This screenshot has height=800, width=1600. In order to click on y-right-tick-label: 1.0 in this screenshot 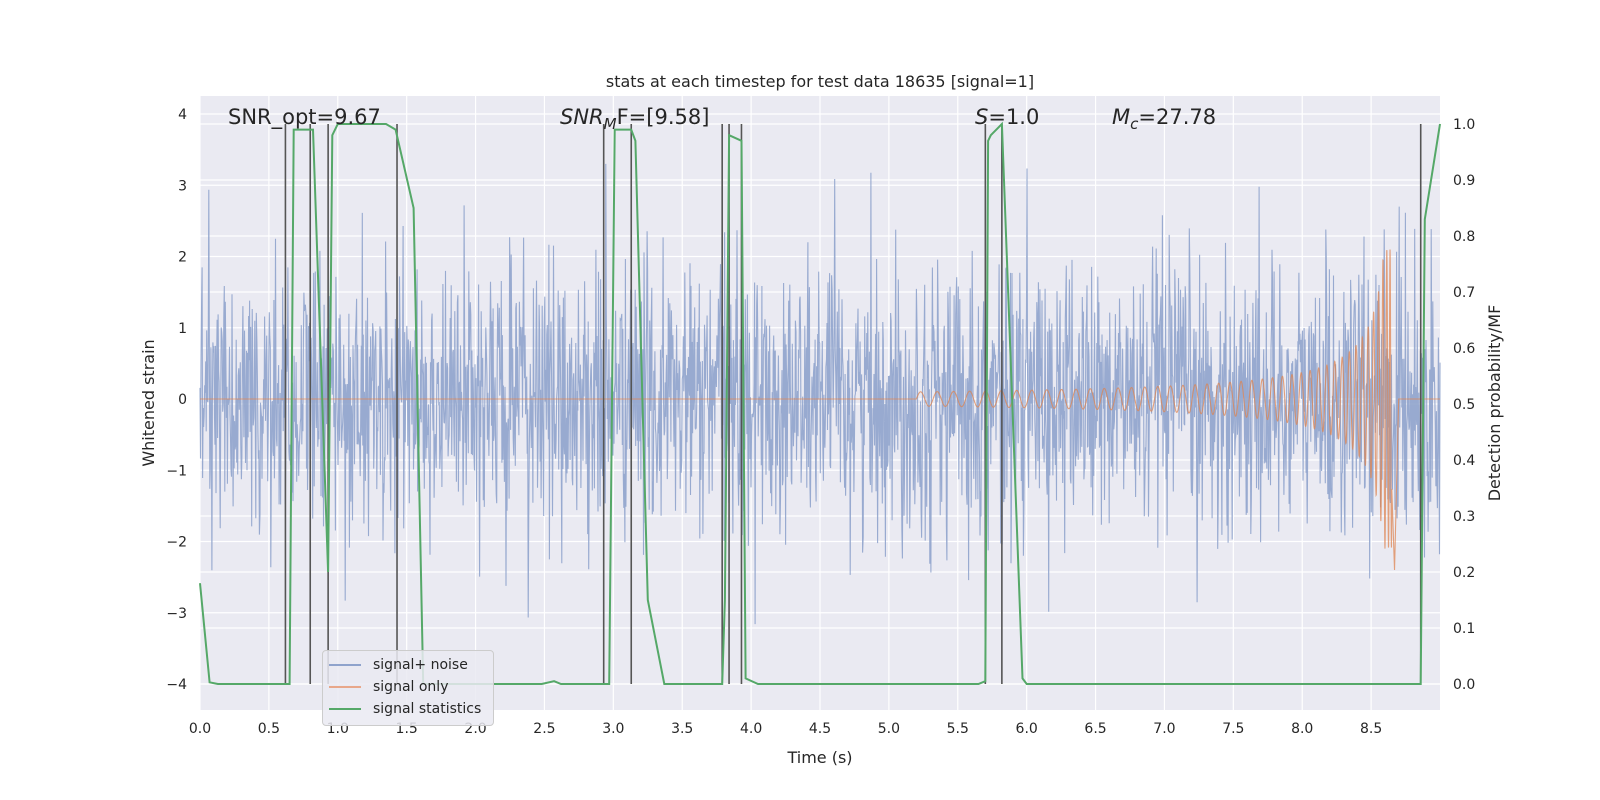, I will do `click(1464, 125)`.